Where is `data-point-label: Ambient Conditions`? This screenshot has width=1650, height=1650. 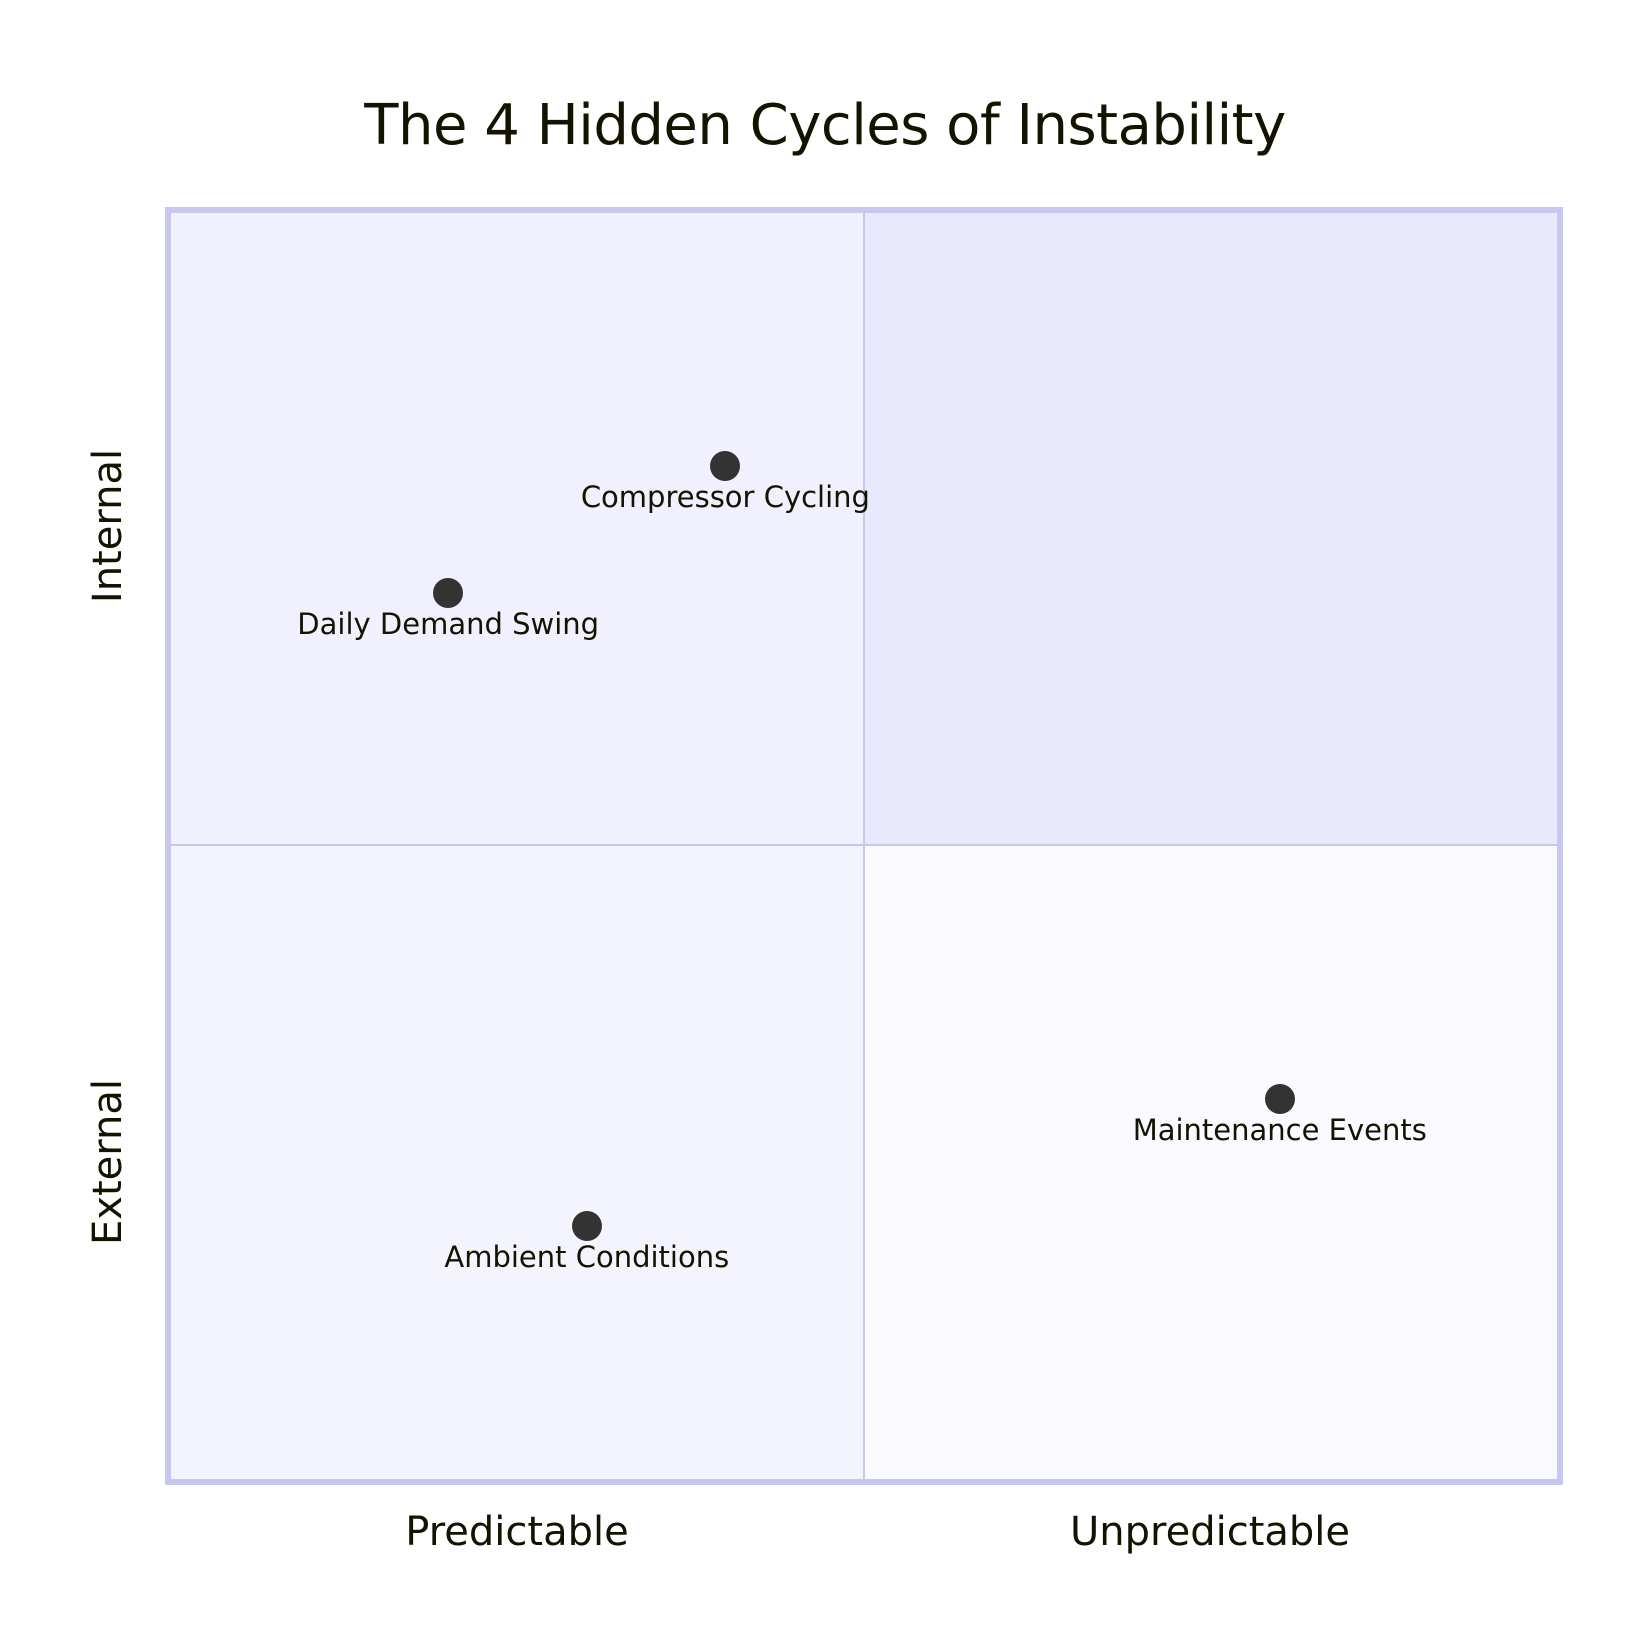
data-point-label: Ambient Conditions is located at coordinates (587, 1256).